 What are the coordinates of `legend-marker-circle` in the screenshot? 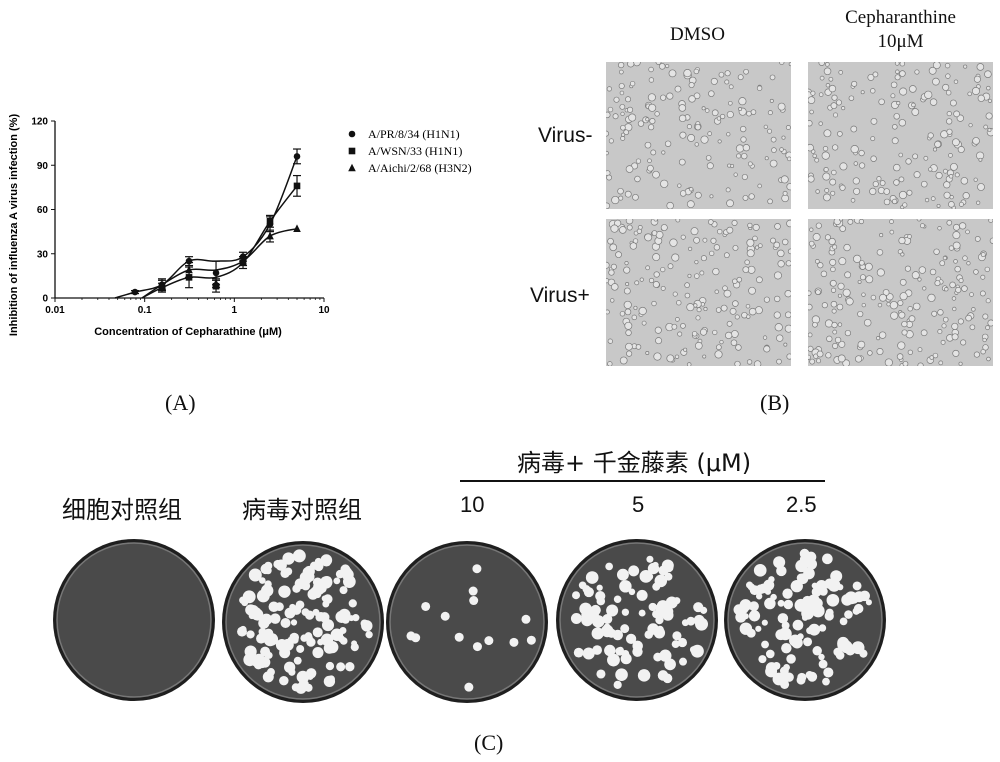 It's located at (352, 134).